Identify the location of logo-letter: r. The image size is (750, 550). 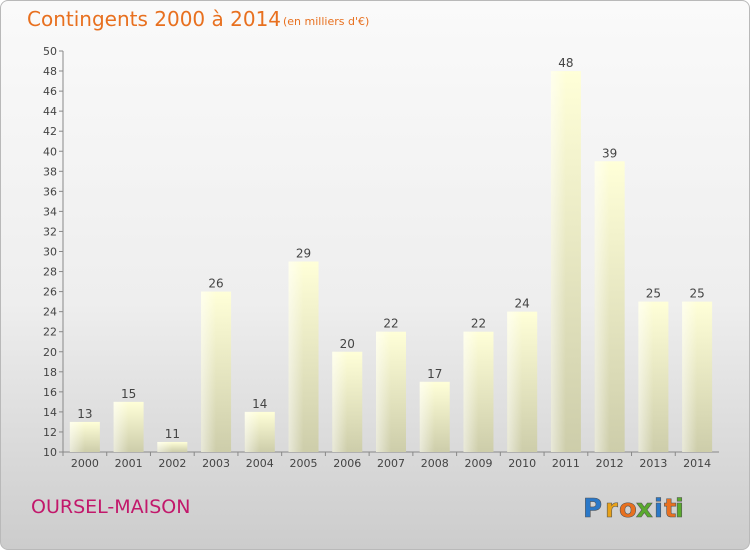
(611, 509).